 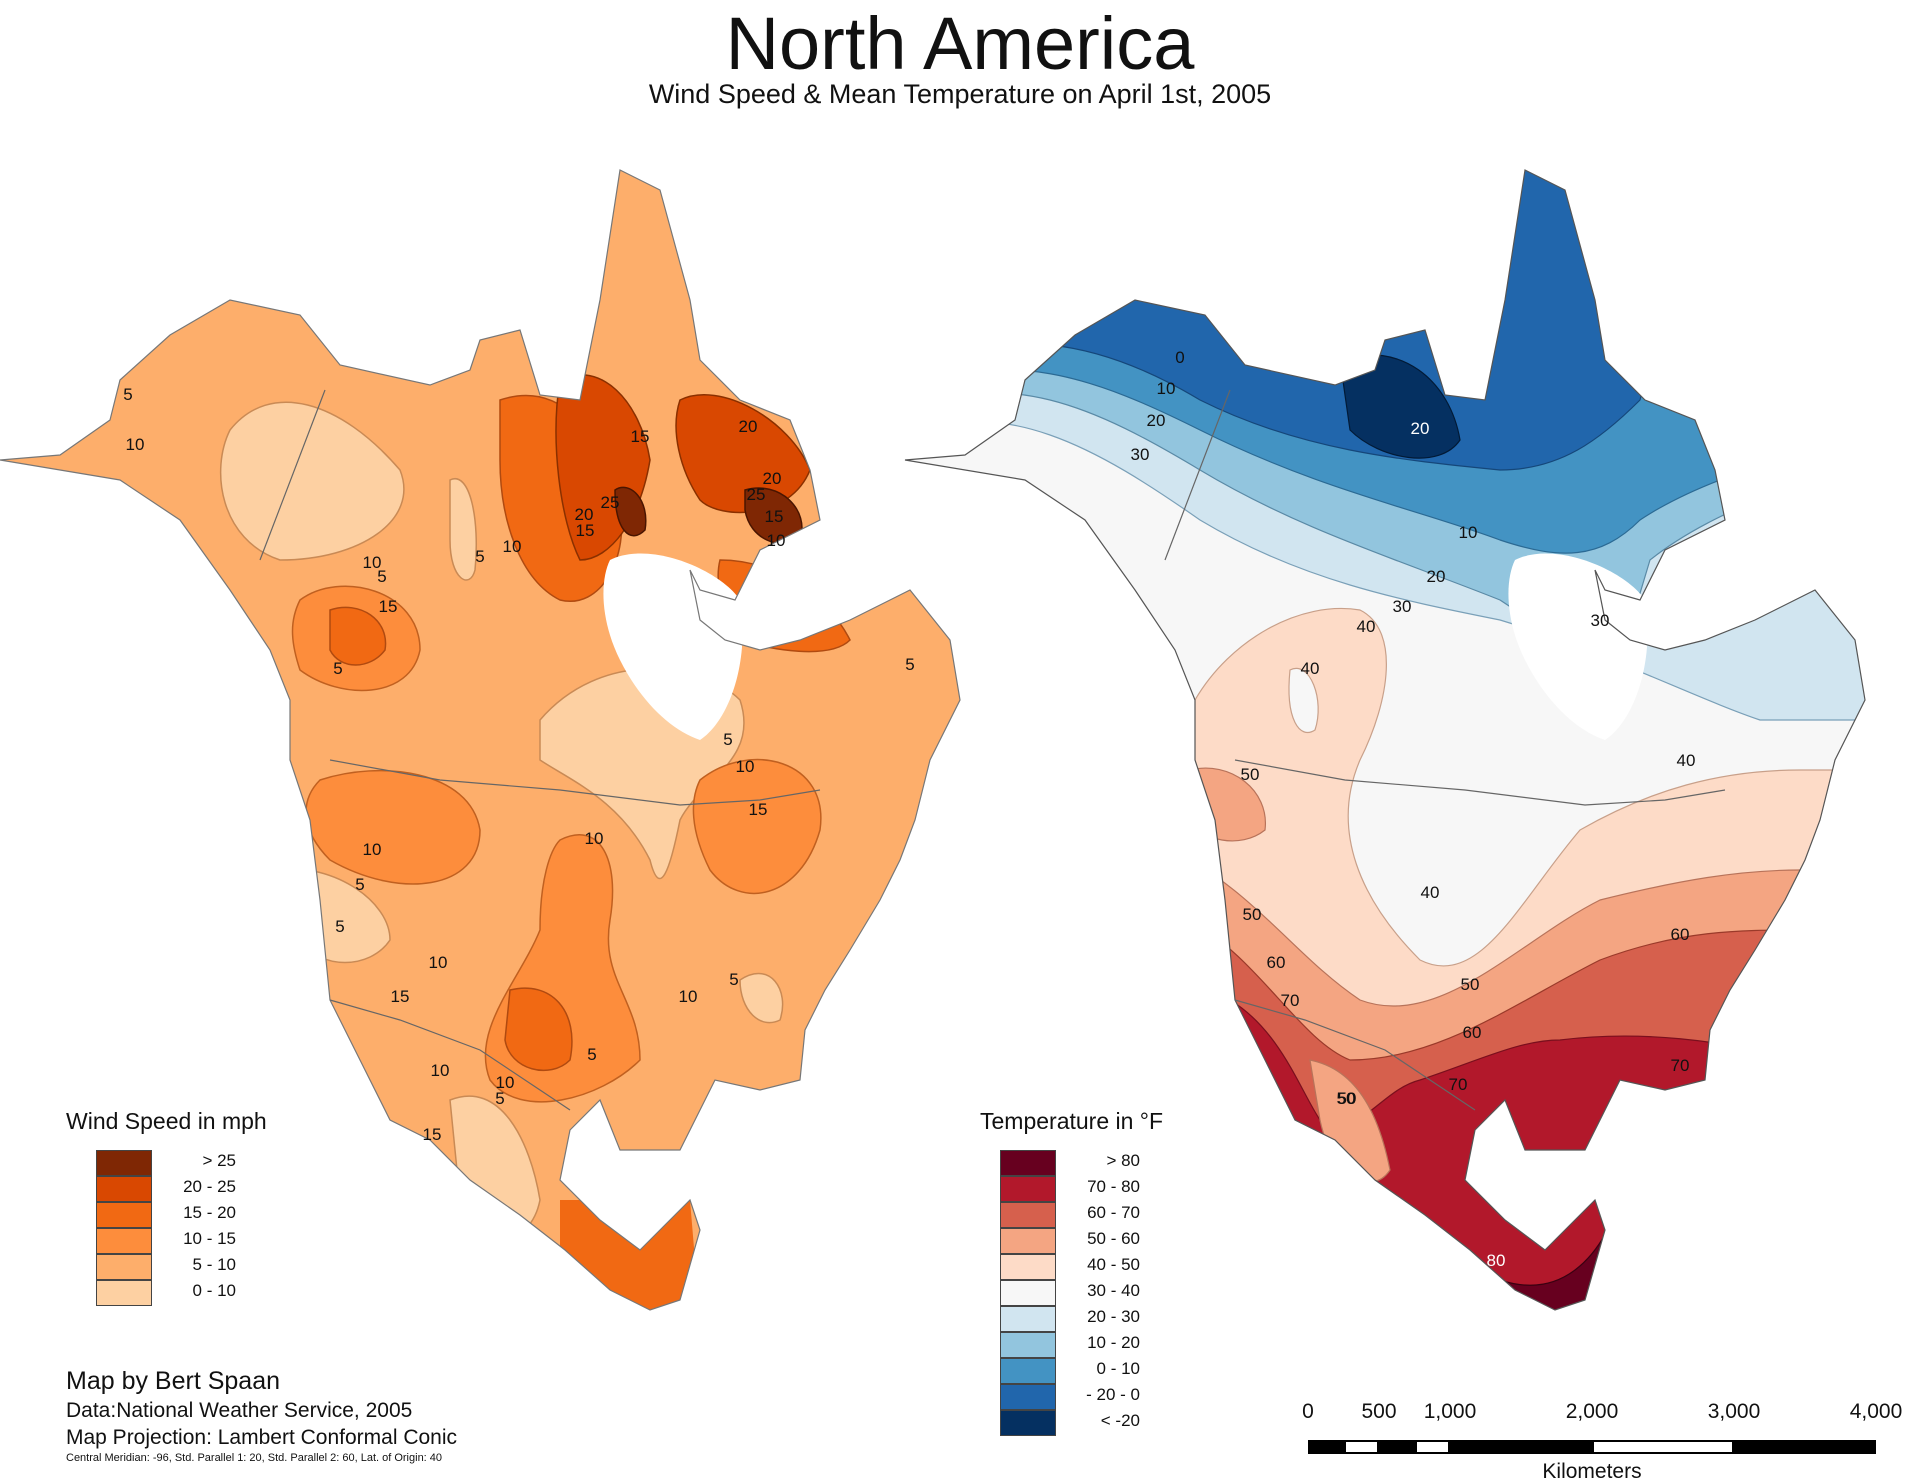 I want to click on wind-legend-label: 10 - 15, so click(x=209, y=1238).